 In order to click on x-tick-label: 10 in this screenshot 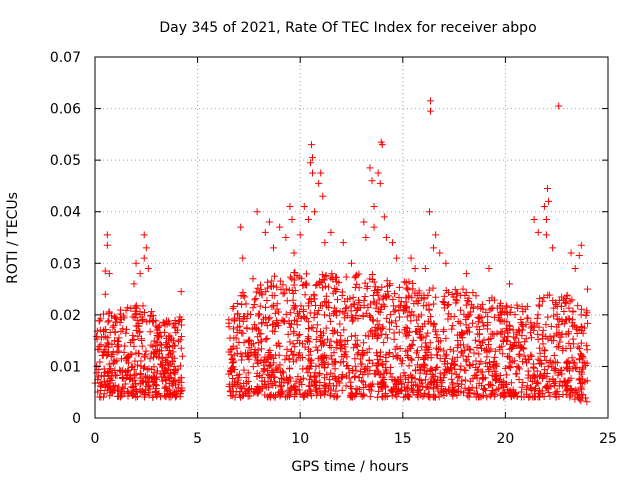, I will do `click(300, 439)`.